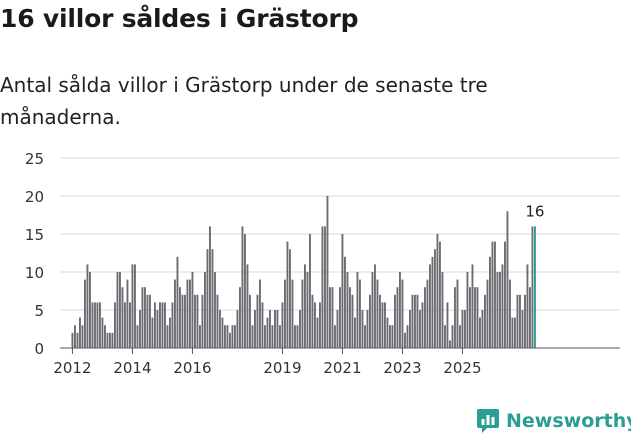  Describe the element at coordinates (462, 368) in the screenshot. I see `x-tick-label: 2025` at that location.